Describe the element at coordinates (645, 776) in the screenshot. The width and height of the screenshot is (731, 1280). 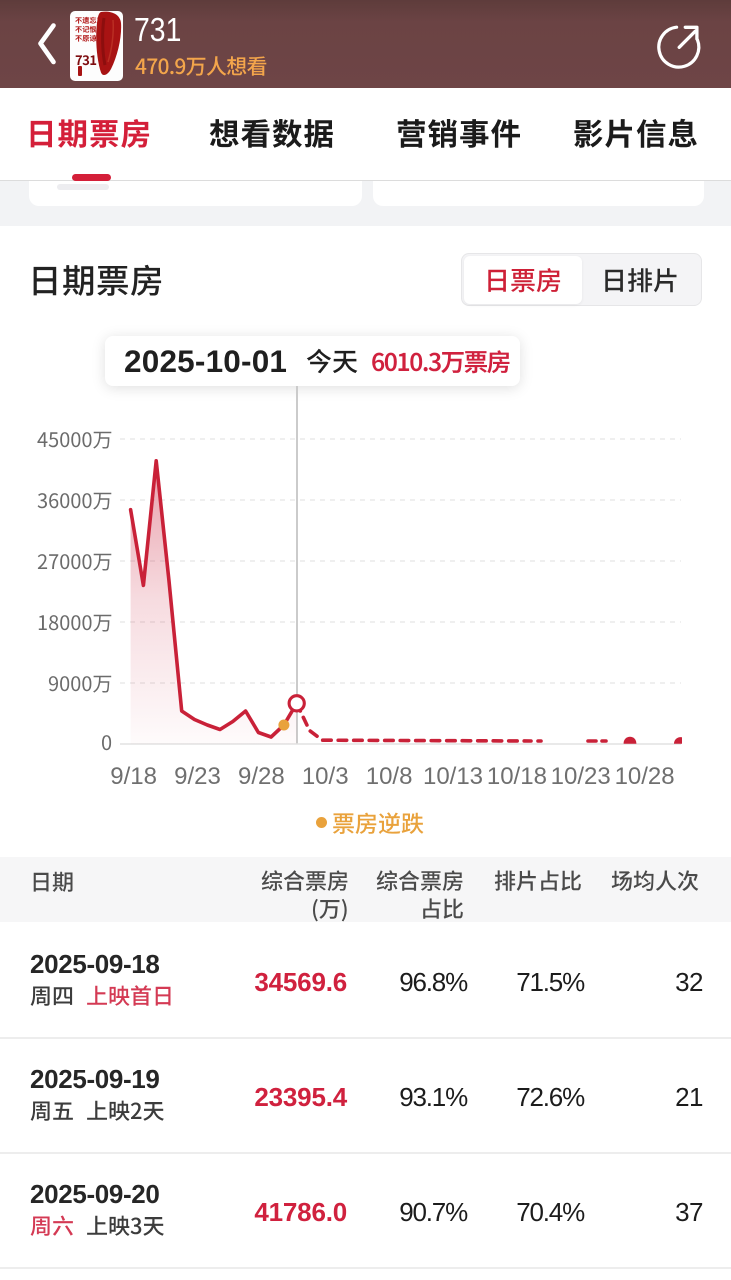
I see `svg-text: 10/28` at that location.